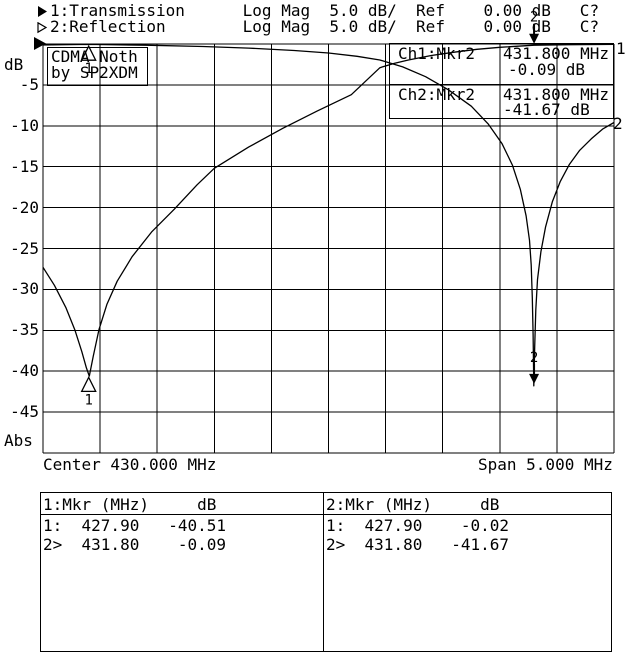 The width and height of the screenshot is (640, 659). I want to click on y-tick-label: -40, so click(24, 371).